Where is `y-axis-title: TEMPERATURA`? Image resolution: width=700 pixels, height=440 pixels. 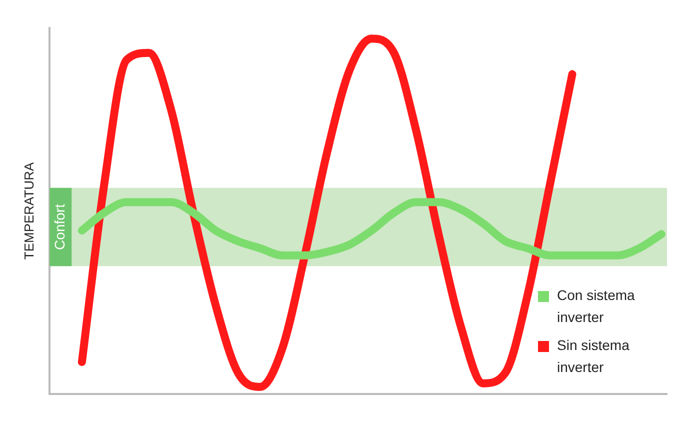
y-axis-title: TEMPERATURA is located at coordinates (28, 211).